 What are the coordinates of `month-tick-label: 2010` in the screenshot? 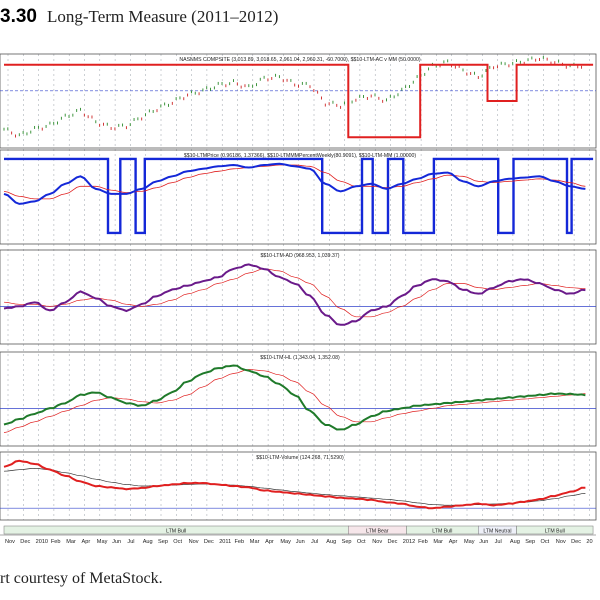 It's located at (42, 542).